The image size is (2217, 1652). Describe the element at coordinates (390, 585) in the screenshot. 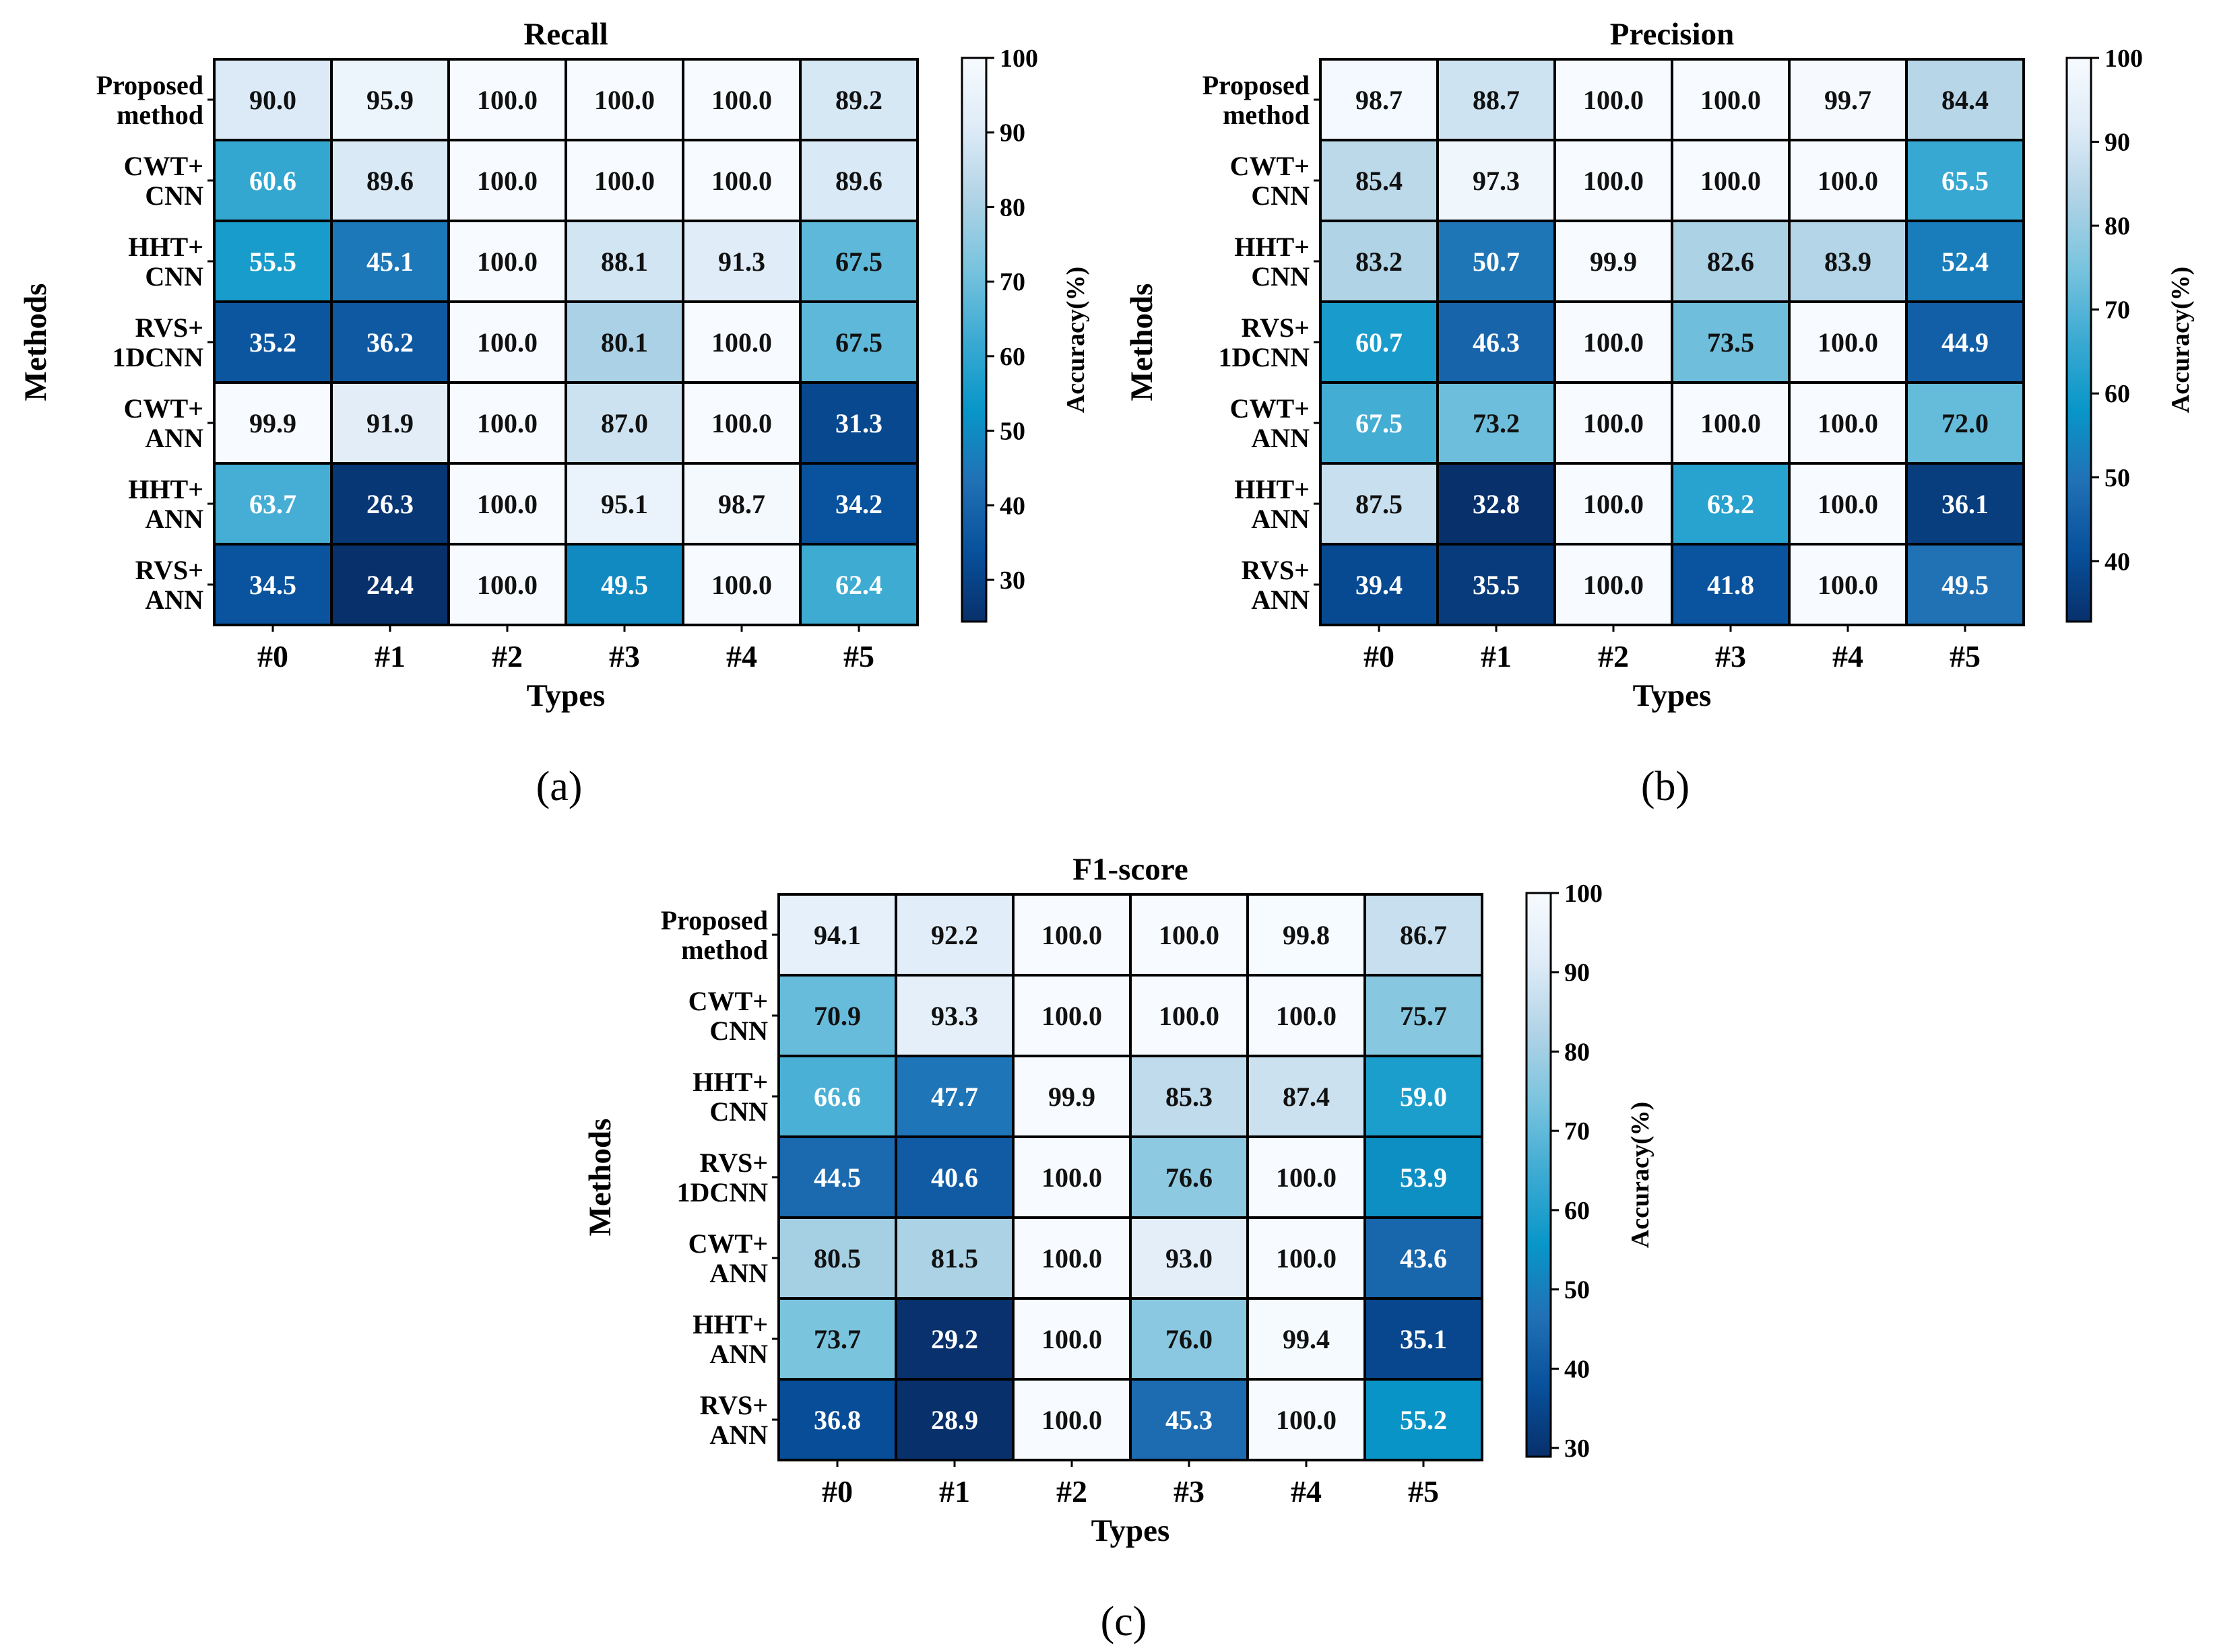

I see `cell-value-label: 24.4` at that location.